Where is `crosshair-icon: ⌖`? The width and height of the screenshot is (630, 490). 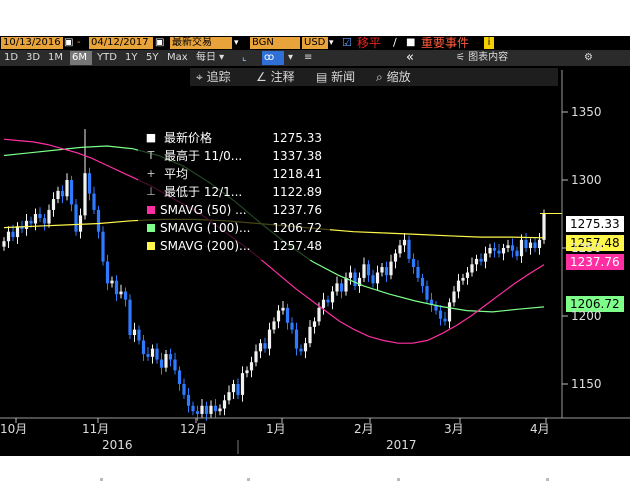 crosshair-icon: ⌖ is located at coordinates (199, 77).